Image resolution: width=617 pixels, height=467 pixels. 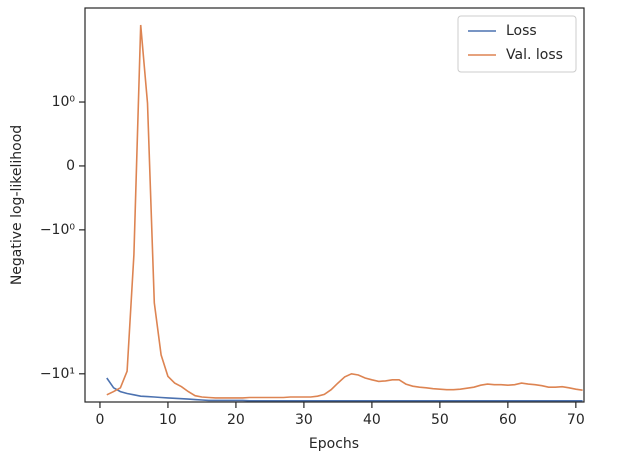 I want to click on y-tick-label: −10¹, so click(x=57, y=374).